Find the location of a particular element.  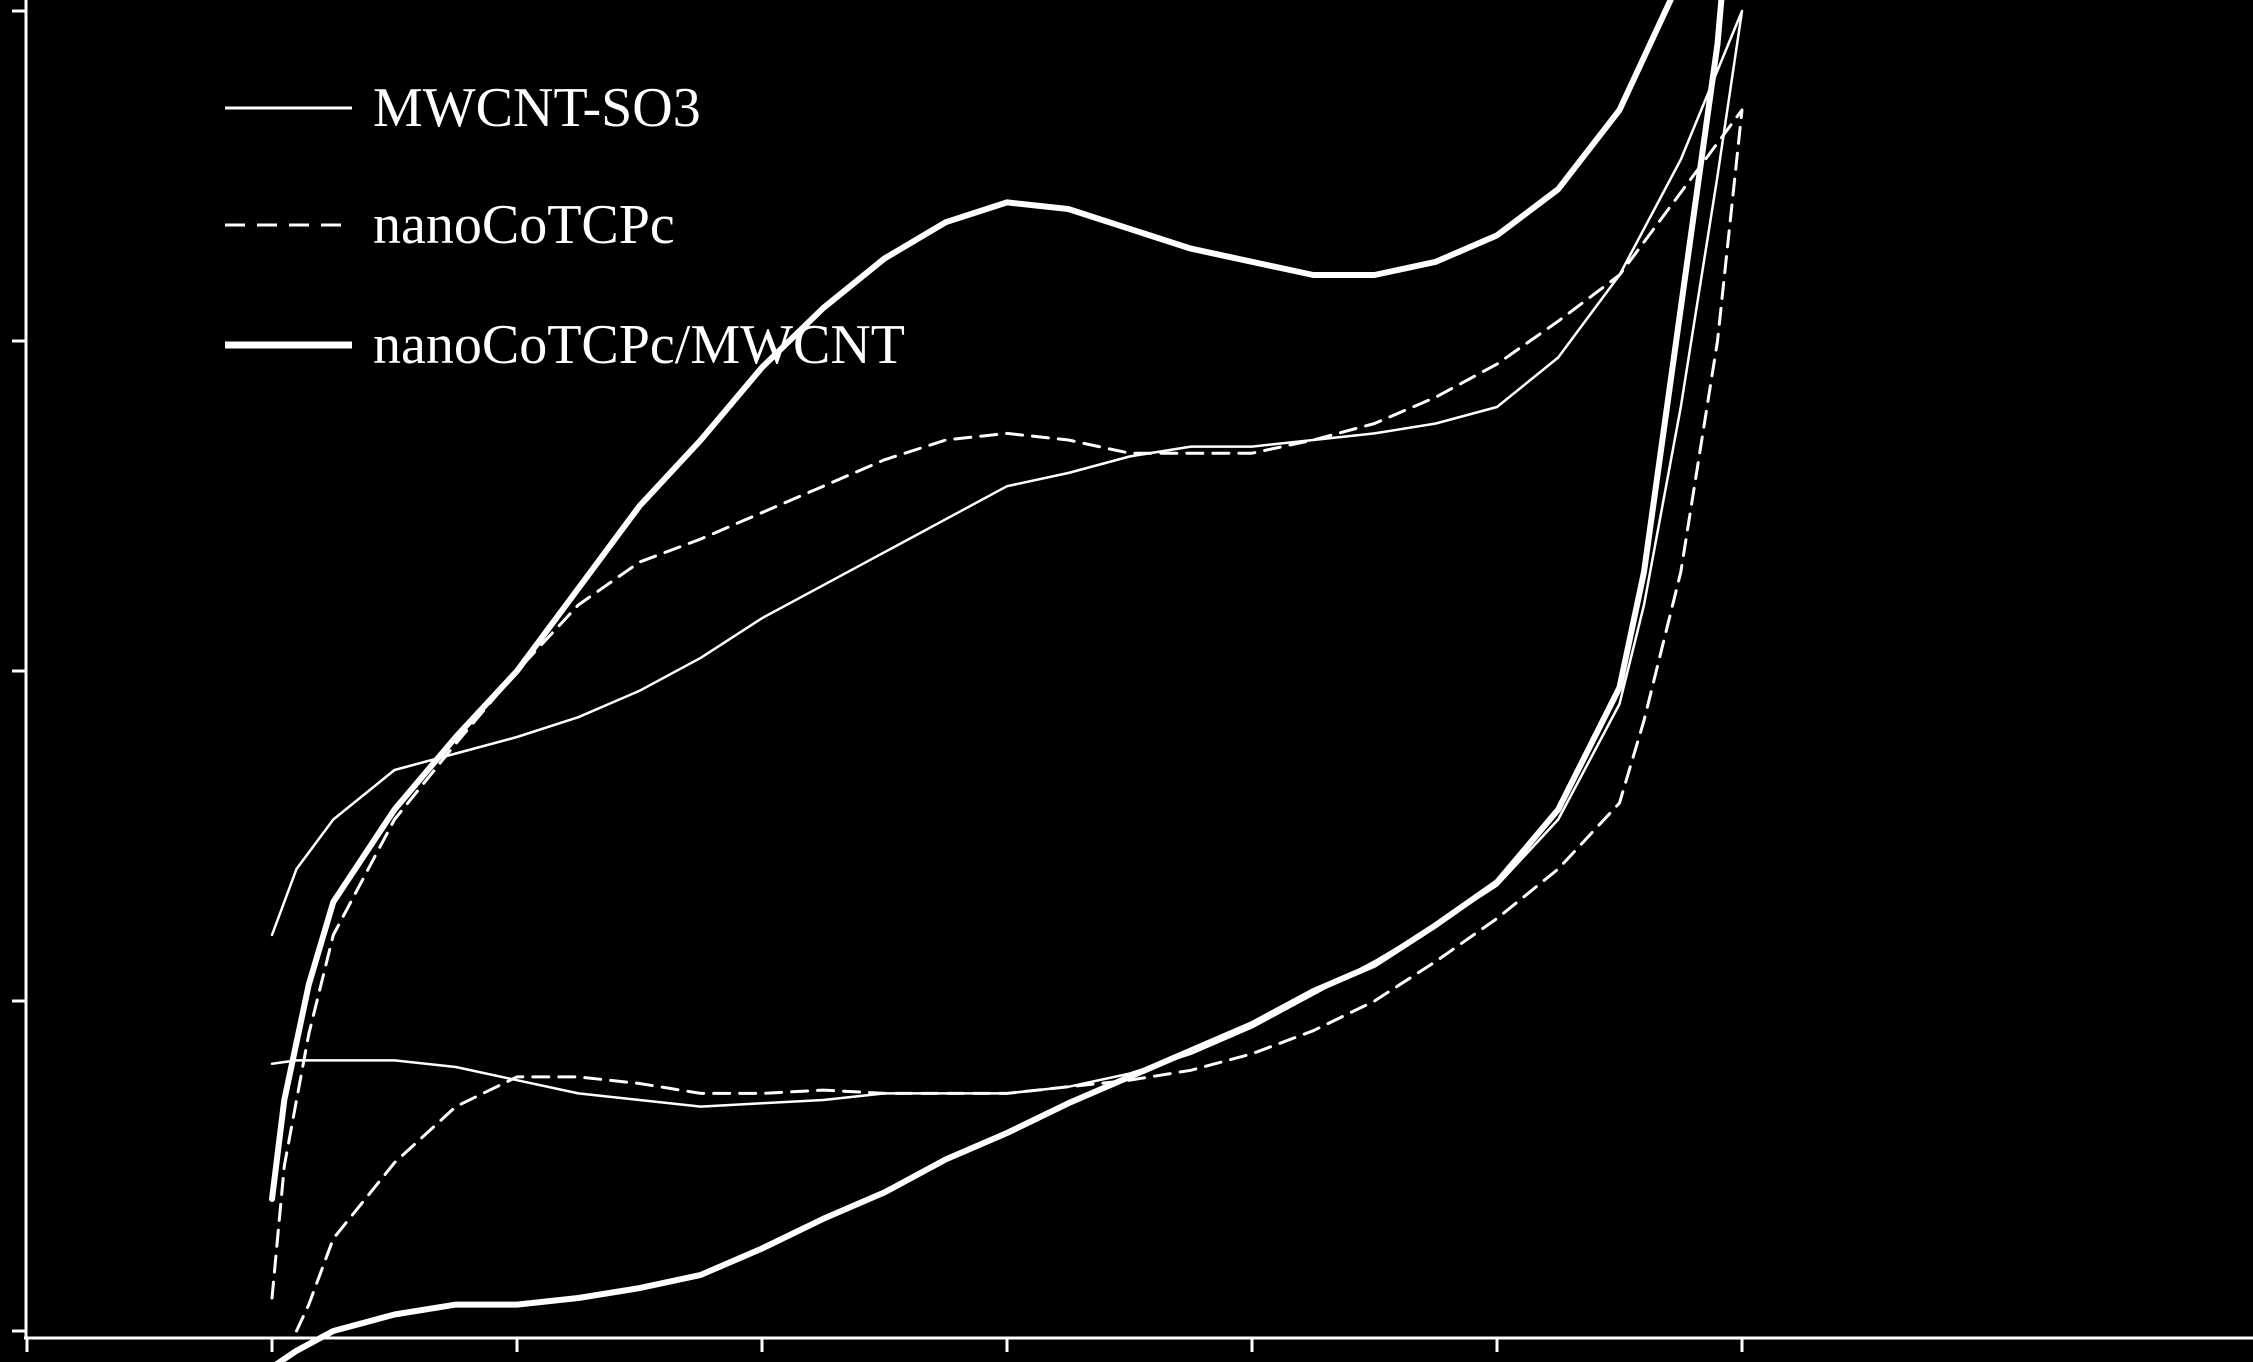

x-axis-ticks is located at coordinates (884, 1345).